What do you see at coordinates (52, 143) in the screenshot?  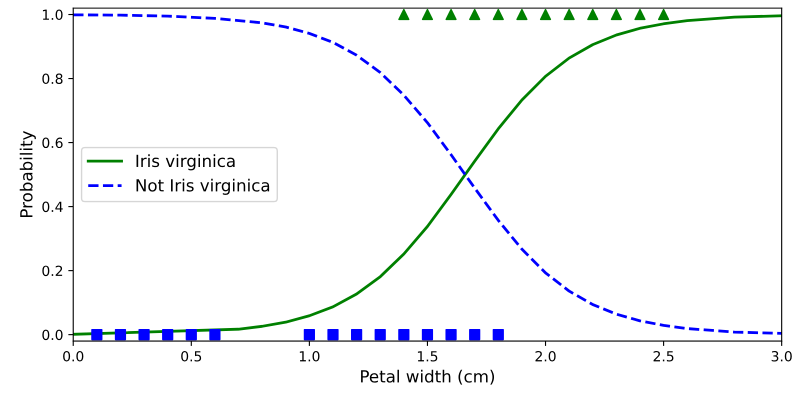 I see `y-tick-label: 0.6` at bounding box center [52, 143].